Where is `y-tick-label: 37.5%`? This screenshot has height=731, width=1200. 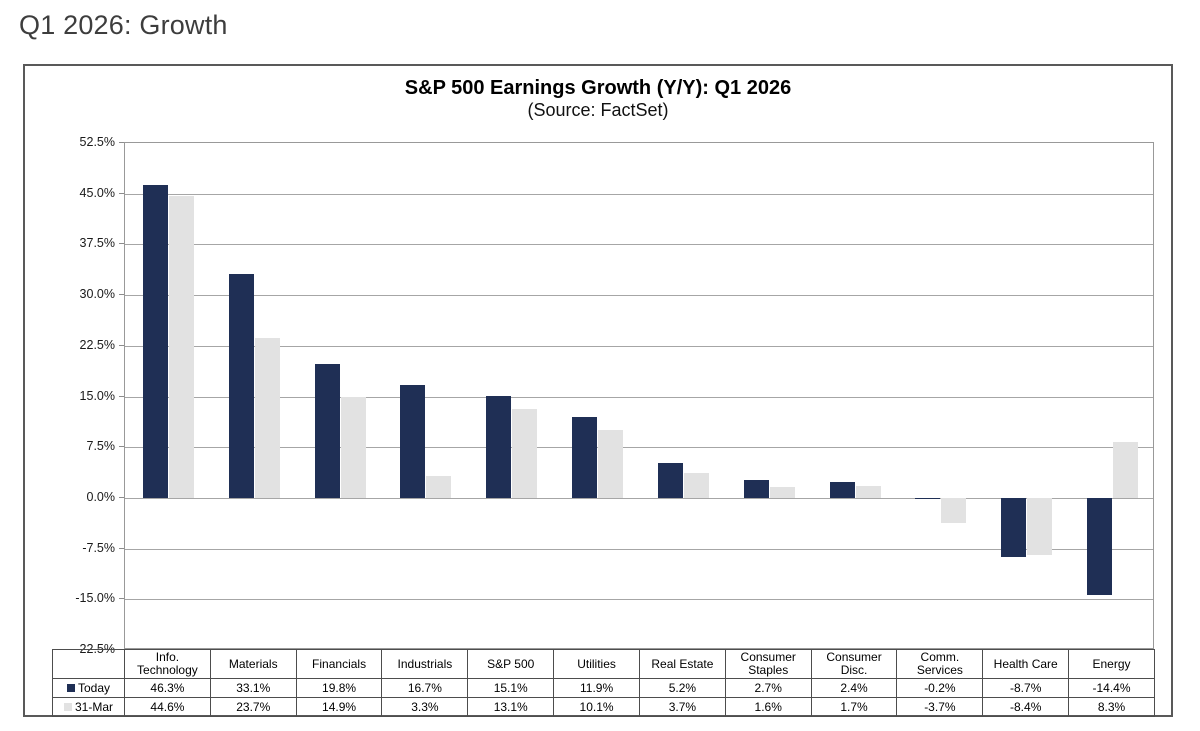
y-tick-label: 37.5% is located at coordinates (97, 243).